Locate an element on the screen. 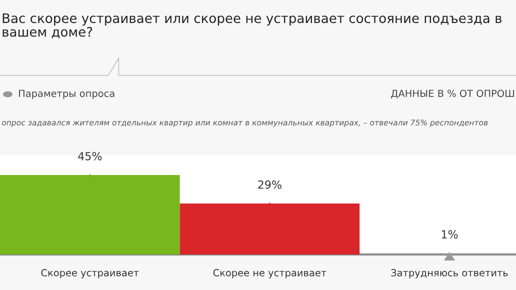  data-label: 29% is located at coordinates (270, 184).